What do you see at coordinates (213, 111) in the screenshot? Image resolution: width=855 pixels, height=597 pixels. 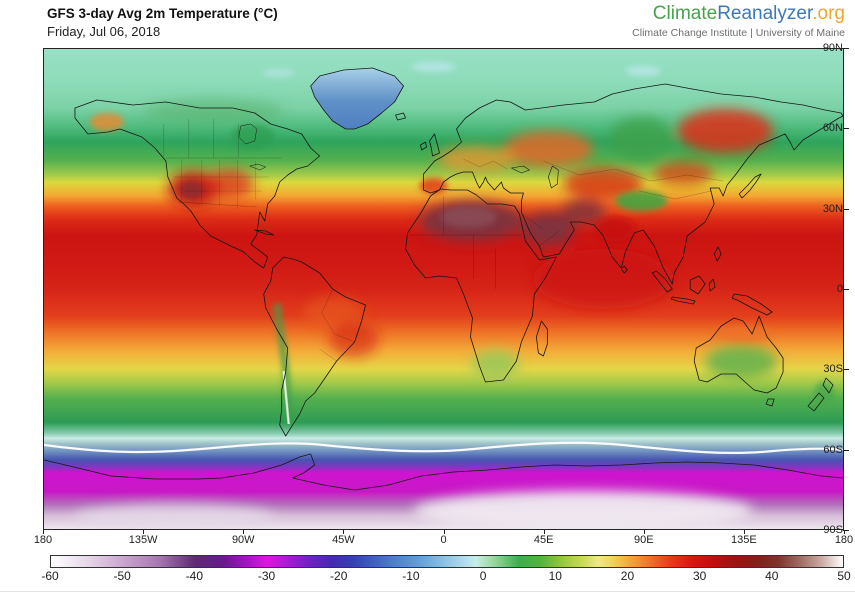 I see `hot-region-arctic-canada` at bounding box center [213, 111].